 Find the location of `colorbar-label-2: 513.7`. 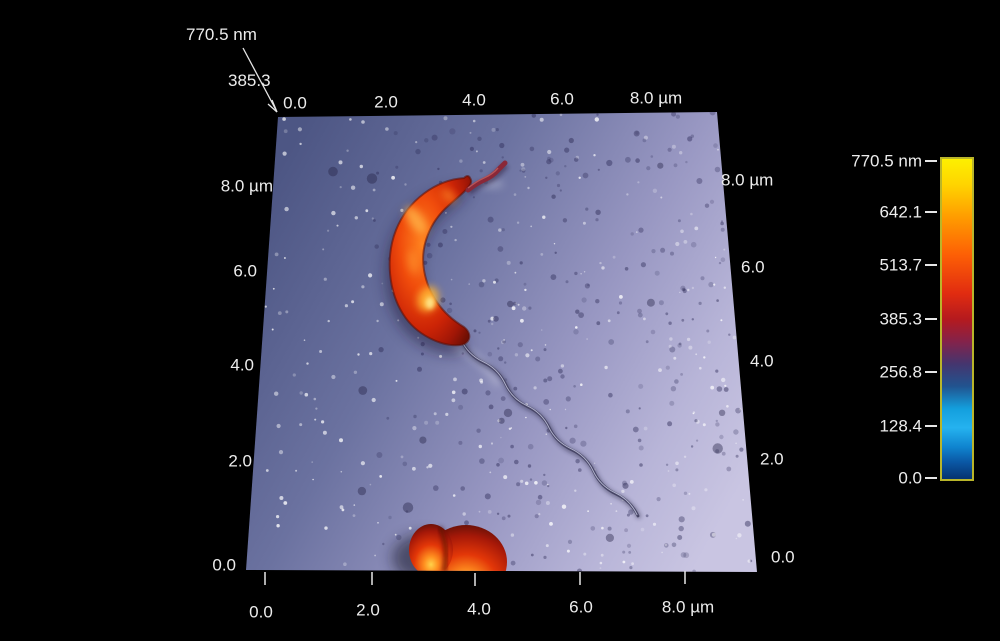

colorbar-label-2: 513.7 is located at coordinates (900, 265).